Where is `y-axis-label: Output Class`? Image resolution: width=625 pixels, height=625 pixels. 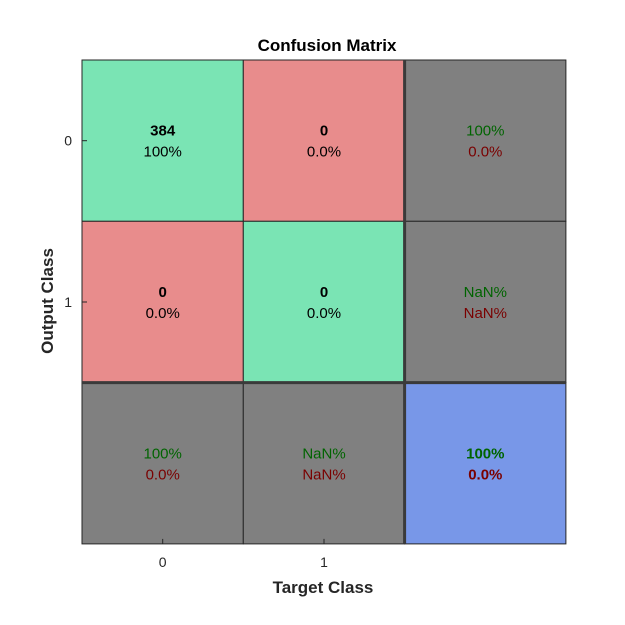
y-axis-label: Output Class is located at coordinates (47, 301).